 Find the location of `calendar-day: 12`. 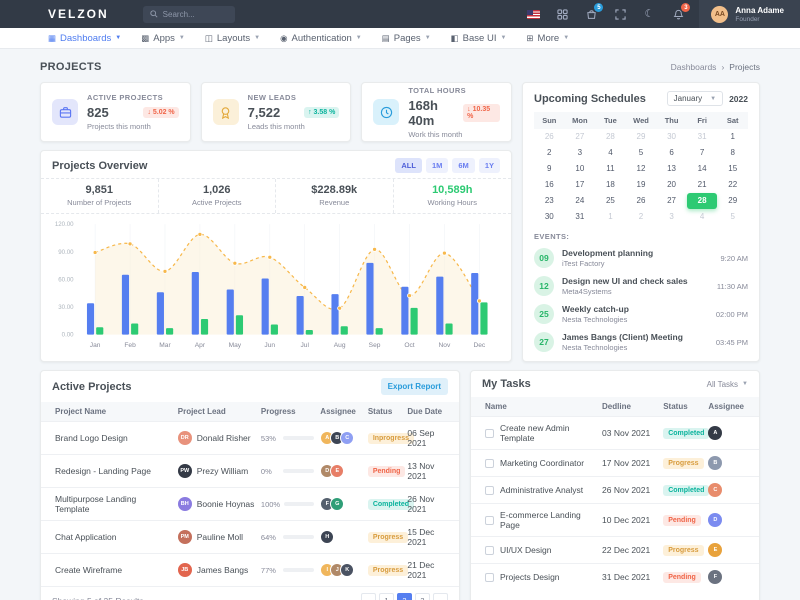

calendar-day: 12 is located at coordinates (641, 168).